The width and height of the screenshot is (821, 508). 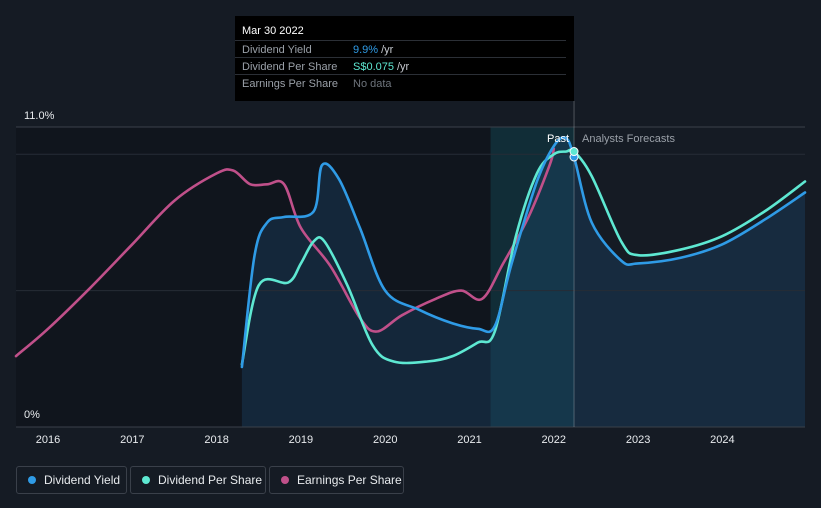 I want to click on past-label: Past, so click(x=558, y=139).